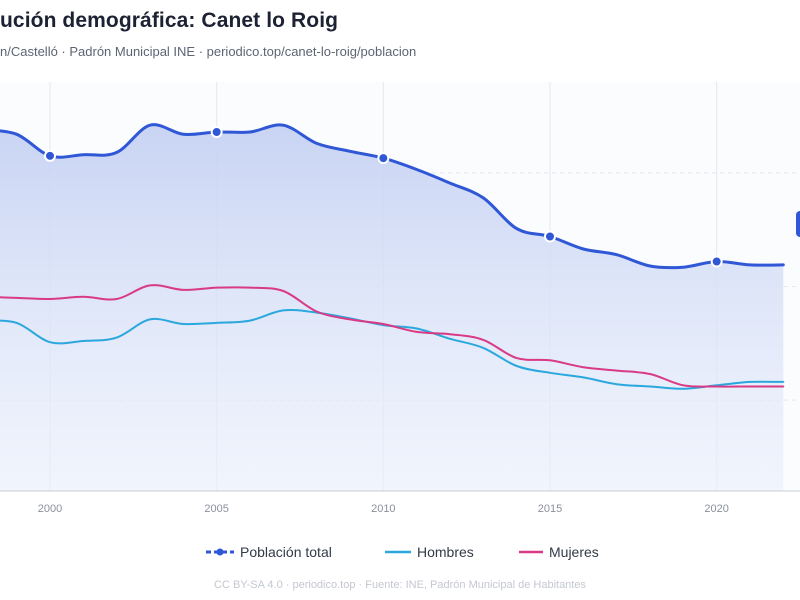 Image resolution: width=800 pixels, height=600 pixels. Describe the element at coordinates (50, 509) in the screenshot. I see `x-tick-label: 2000` at that location.